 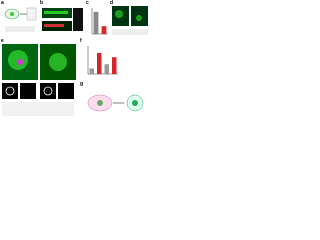 I want to click on panel-label: b, so click(x=41, y=3).